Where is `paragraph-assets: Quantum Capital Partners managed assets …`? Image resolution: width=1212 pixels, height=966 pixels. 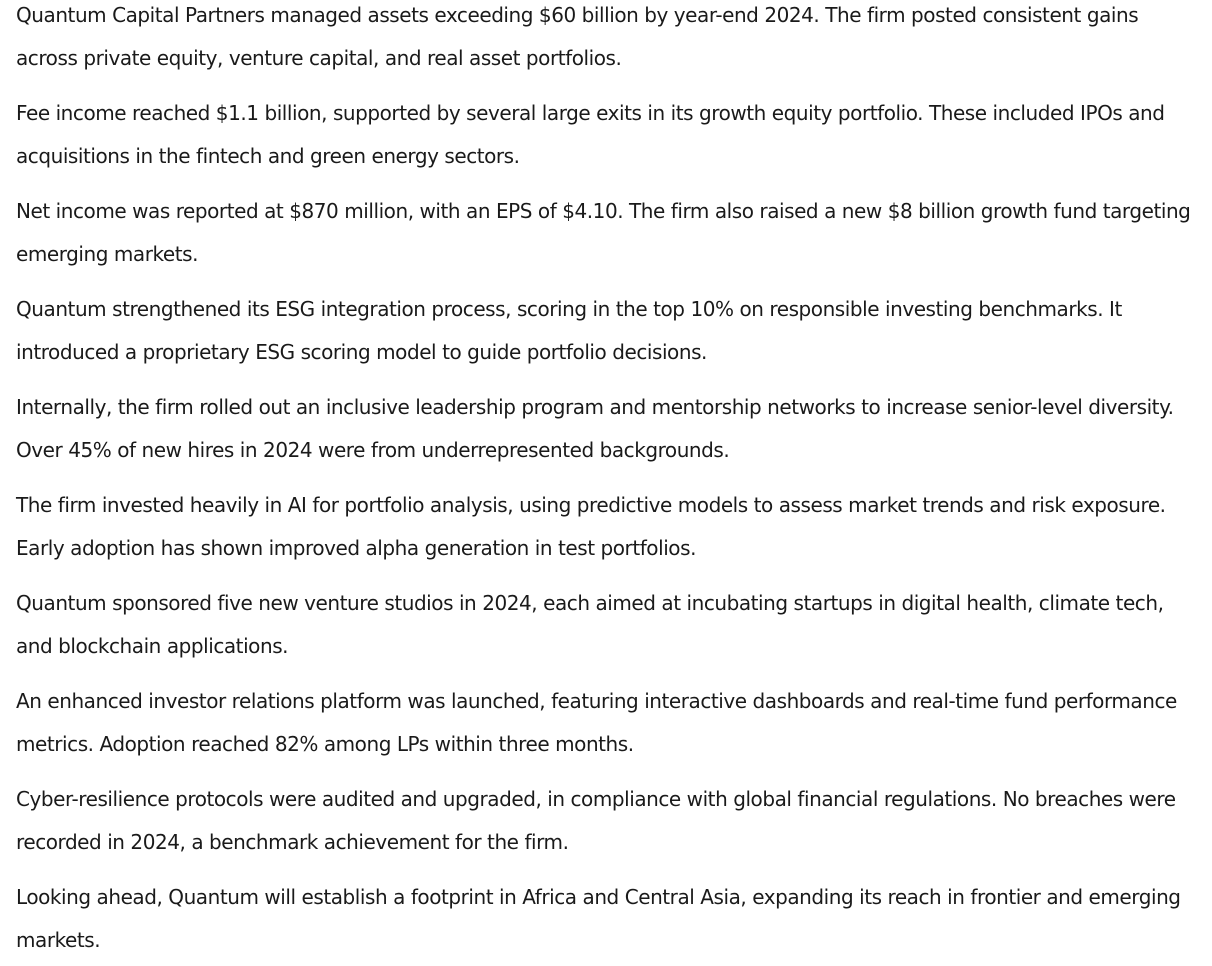
paragraph-assets: Quantum Capital Partners managed assets … is located at coordinates (577, 36).